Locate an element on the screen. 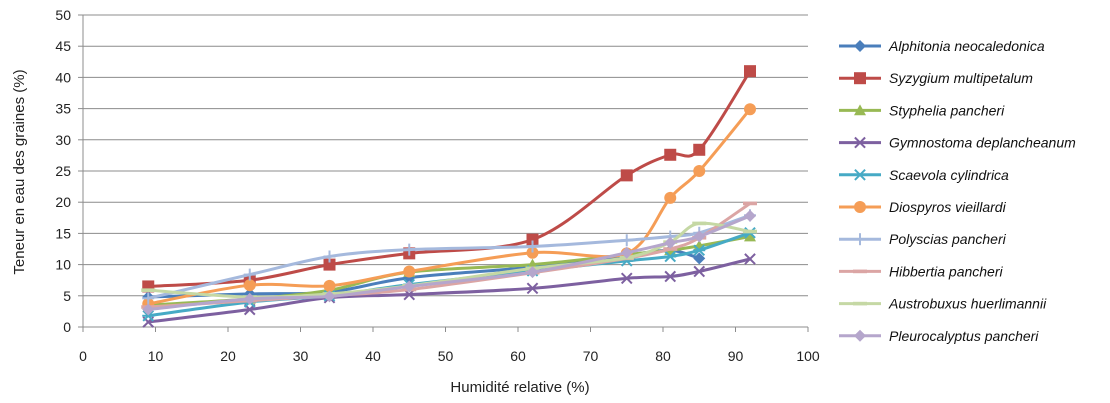 The height and width of the screenshot is (403, 1110). legend-entry: Diospyros vieillardi is located at coordinates (923, 207).